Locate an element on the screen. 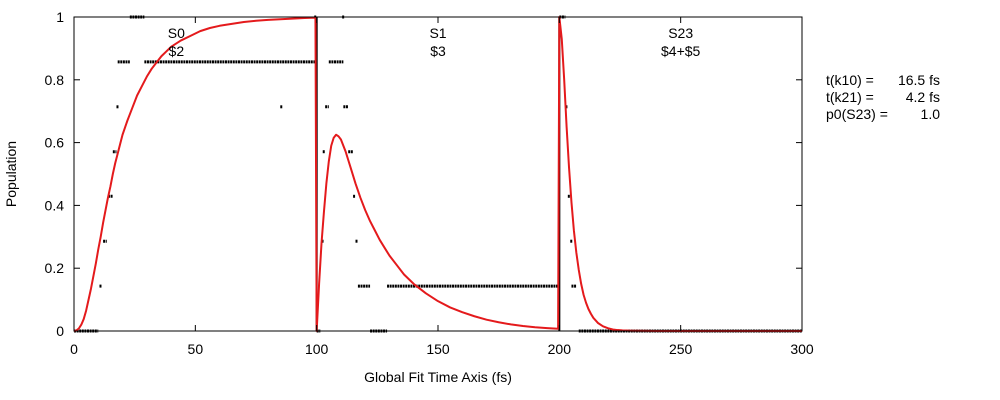 The width and height of the screenshot is (1000, 400). panel-subtitle: $3 is located at coordinates (438, 51).